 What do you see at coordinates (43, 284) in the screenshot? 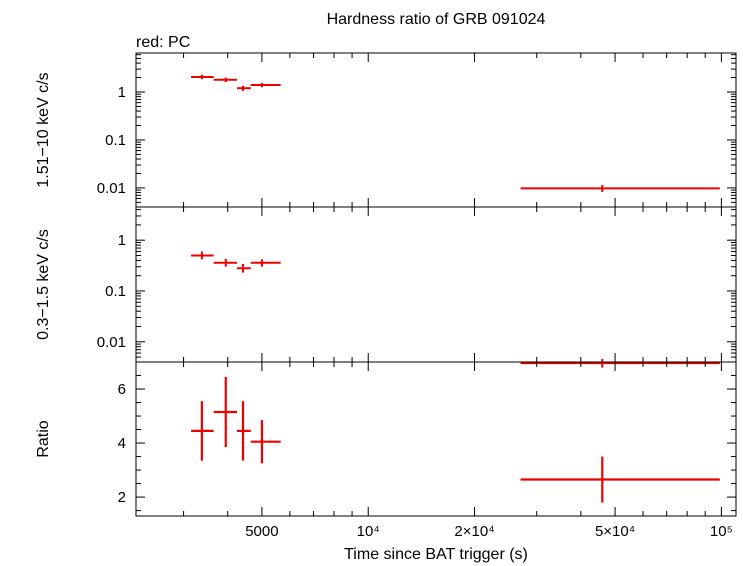
I see `y-axis-title-soft: 0.3−1.5 keV c/s` at bounding box center [43, 284].